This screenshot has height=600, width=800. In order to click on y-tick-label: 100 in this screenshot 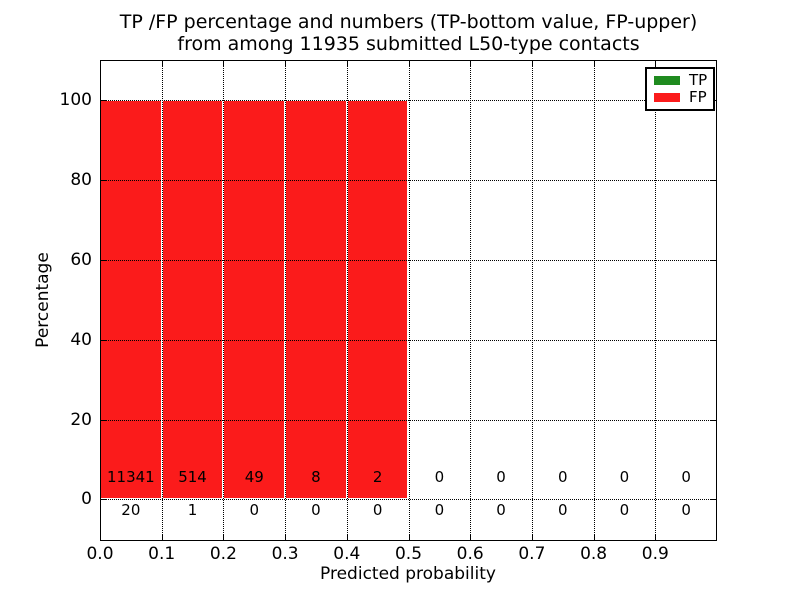, I will do `click(75, 100)`.